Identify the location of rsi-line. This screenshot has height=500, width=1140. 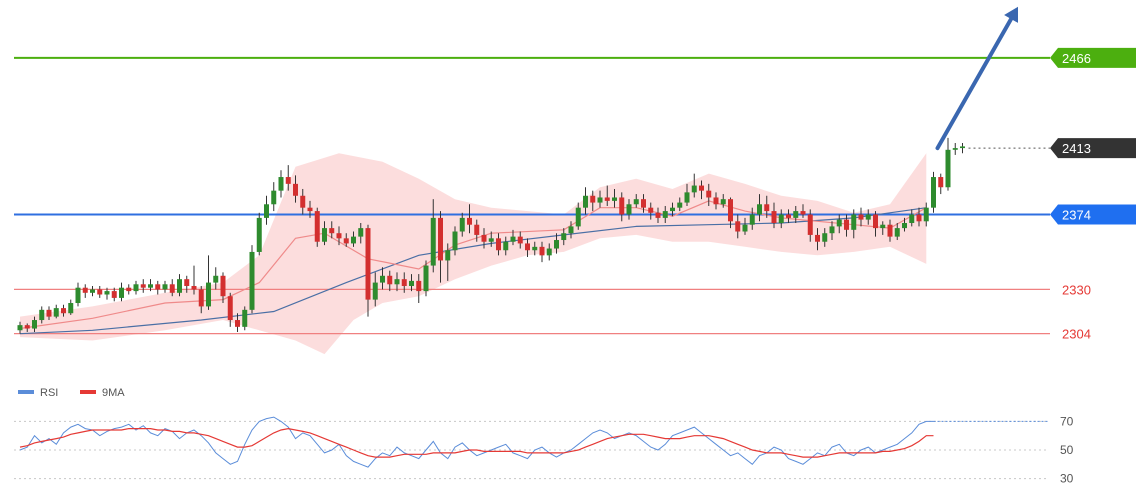
(476, 442).